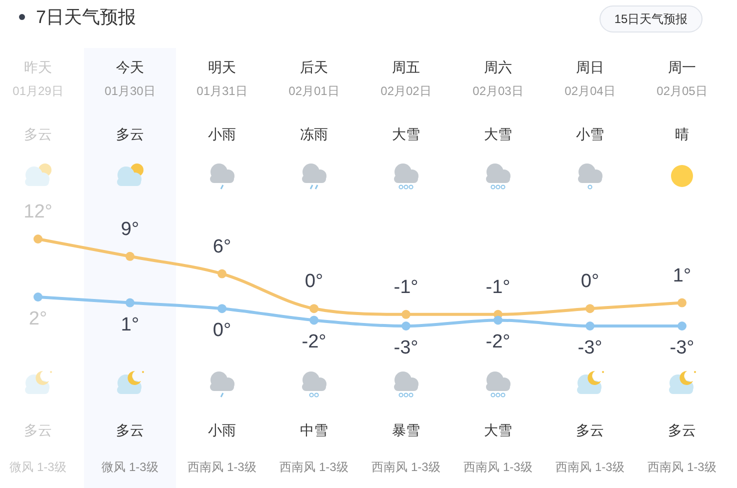 This screenshot has height=488, width=737. Describe the element at coordinates (682, 67) in the screenshot. I see `x-tick-label: 周一` at that location.